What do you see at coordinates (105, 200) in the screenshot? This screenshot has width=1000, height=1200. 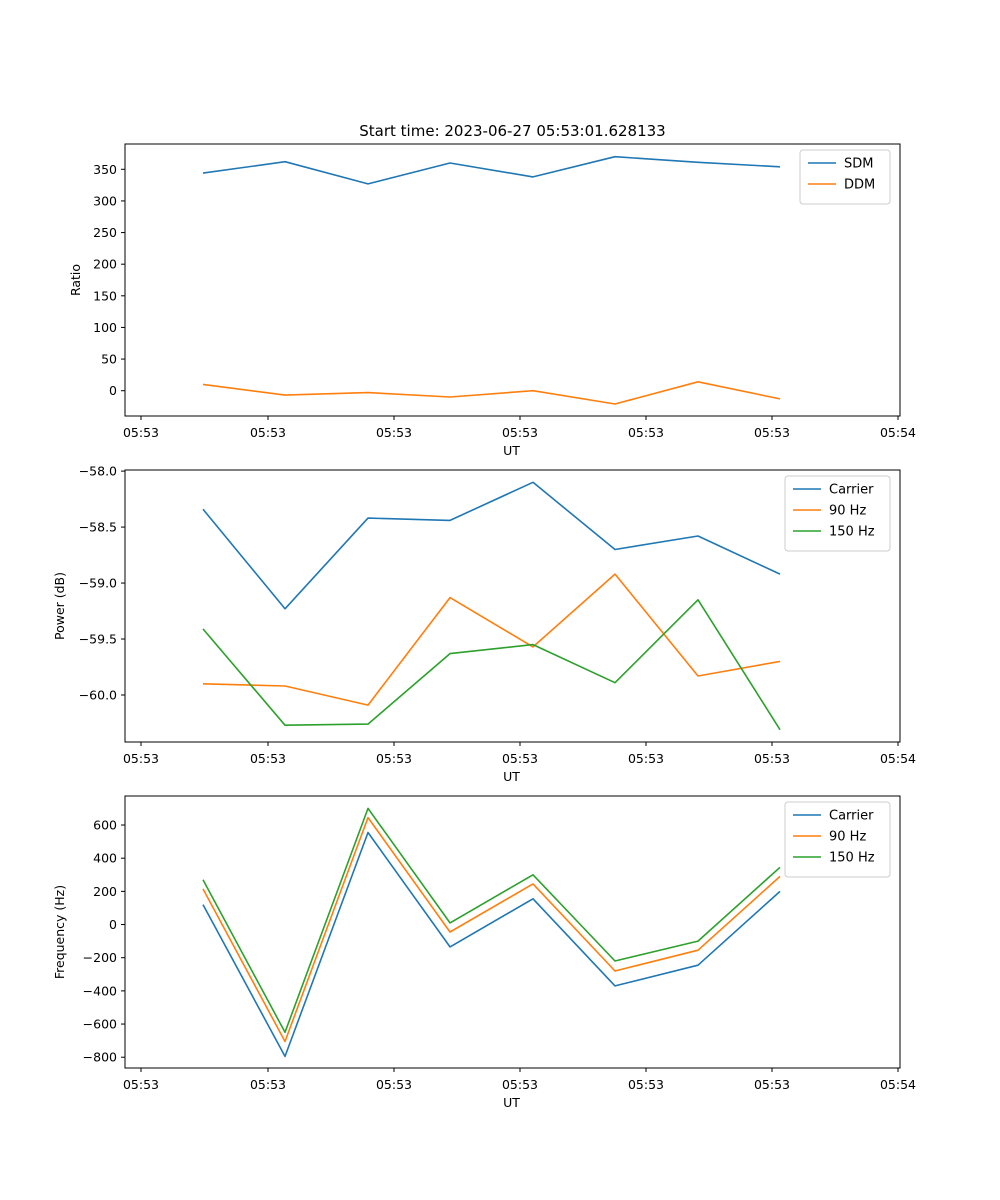 I see `y-tick-label: 300` at bounding box center [105, 200].